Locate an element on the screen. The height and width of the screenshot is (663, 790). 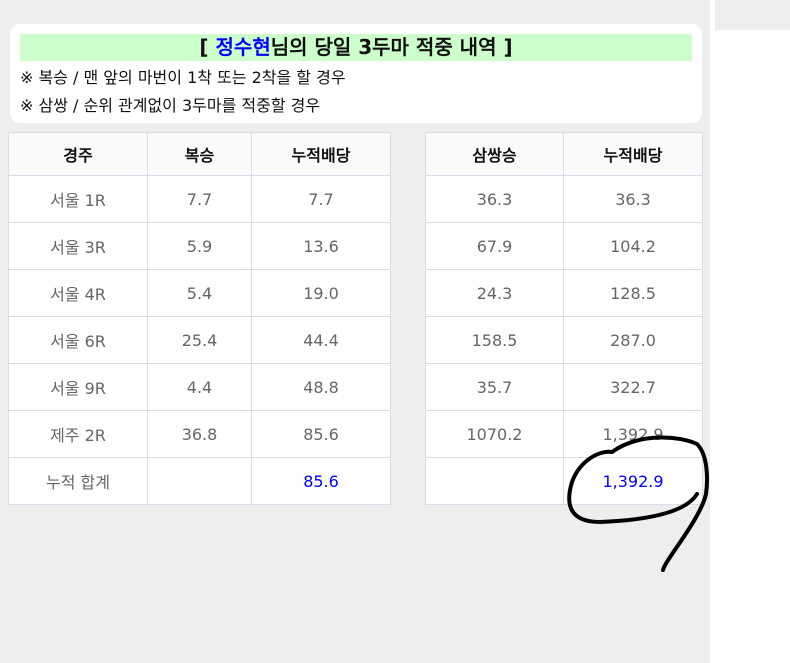
table-row: 67.9 104.2 is located at coordinates (564, 246).